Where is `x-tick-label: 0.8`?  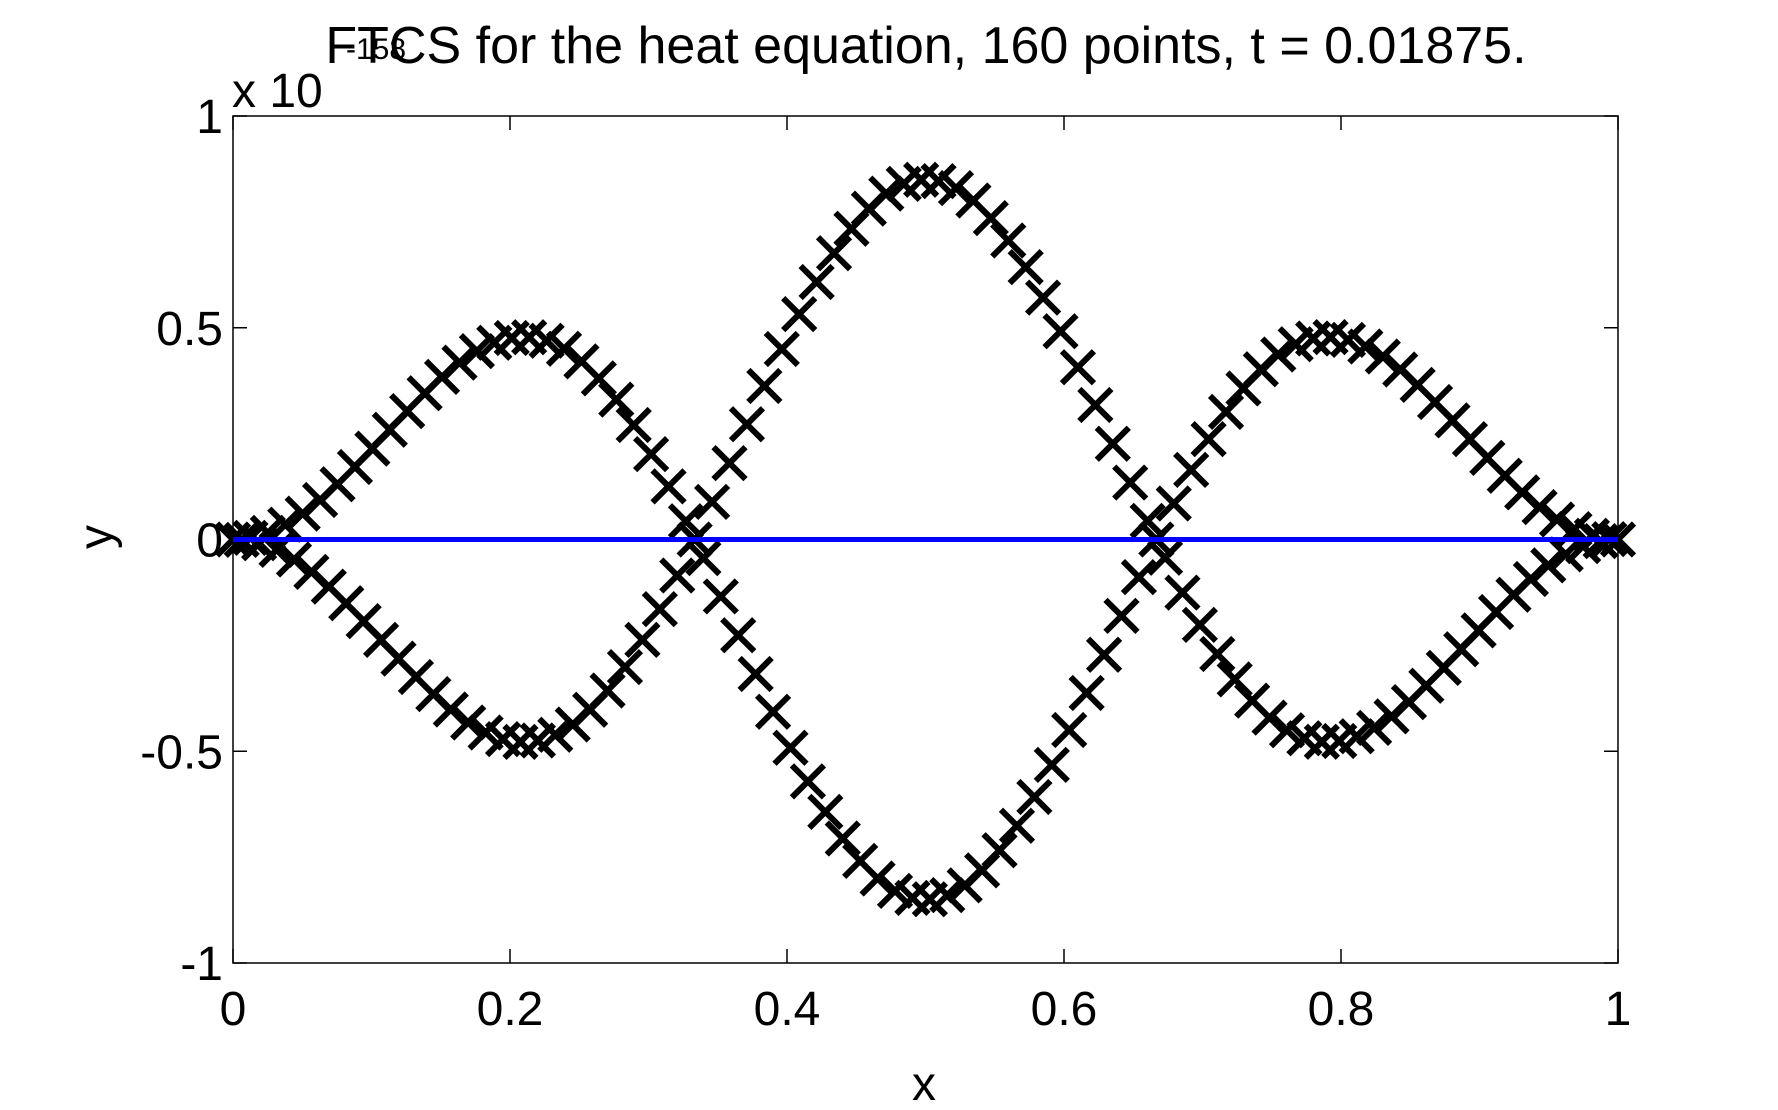 x-tick-label: 0.8 is located at coordinates (1341, 1009).